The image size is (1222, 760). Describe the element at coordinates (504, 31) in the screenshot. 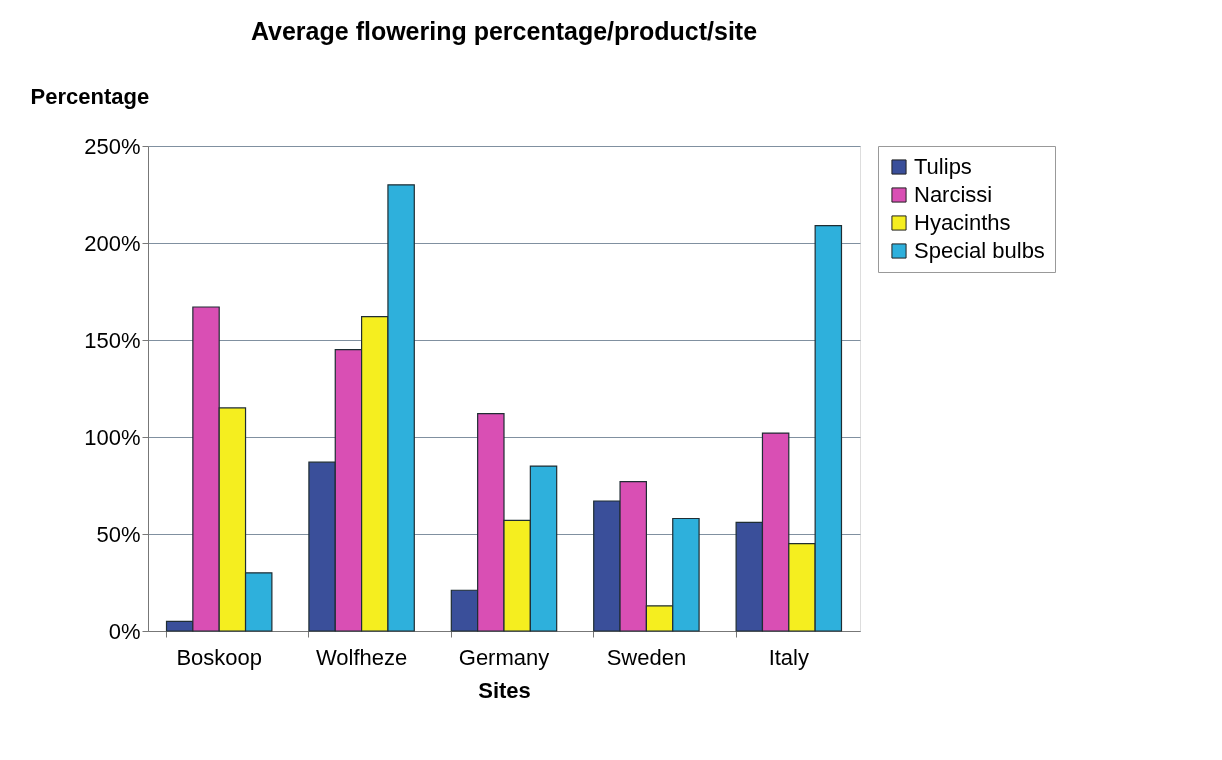

I see `chart-title: Average flowering percentage/product/site` at that location.